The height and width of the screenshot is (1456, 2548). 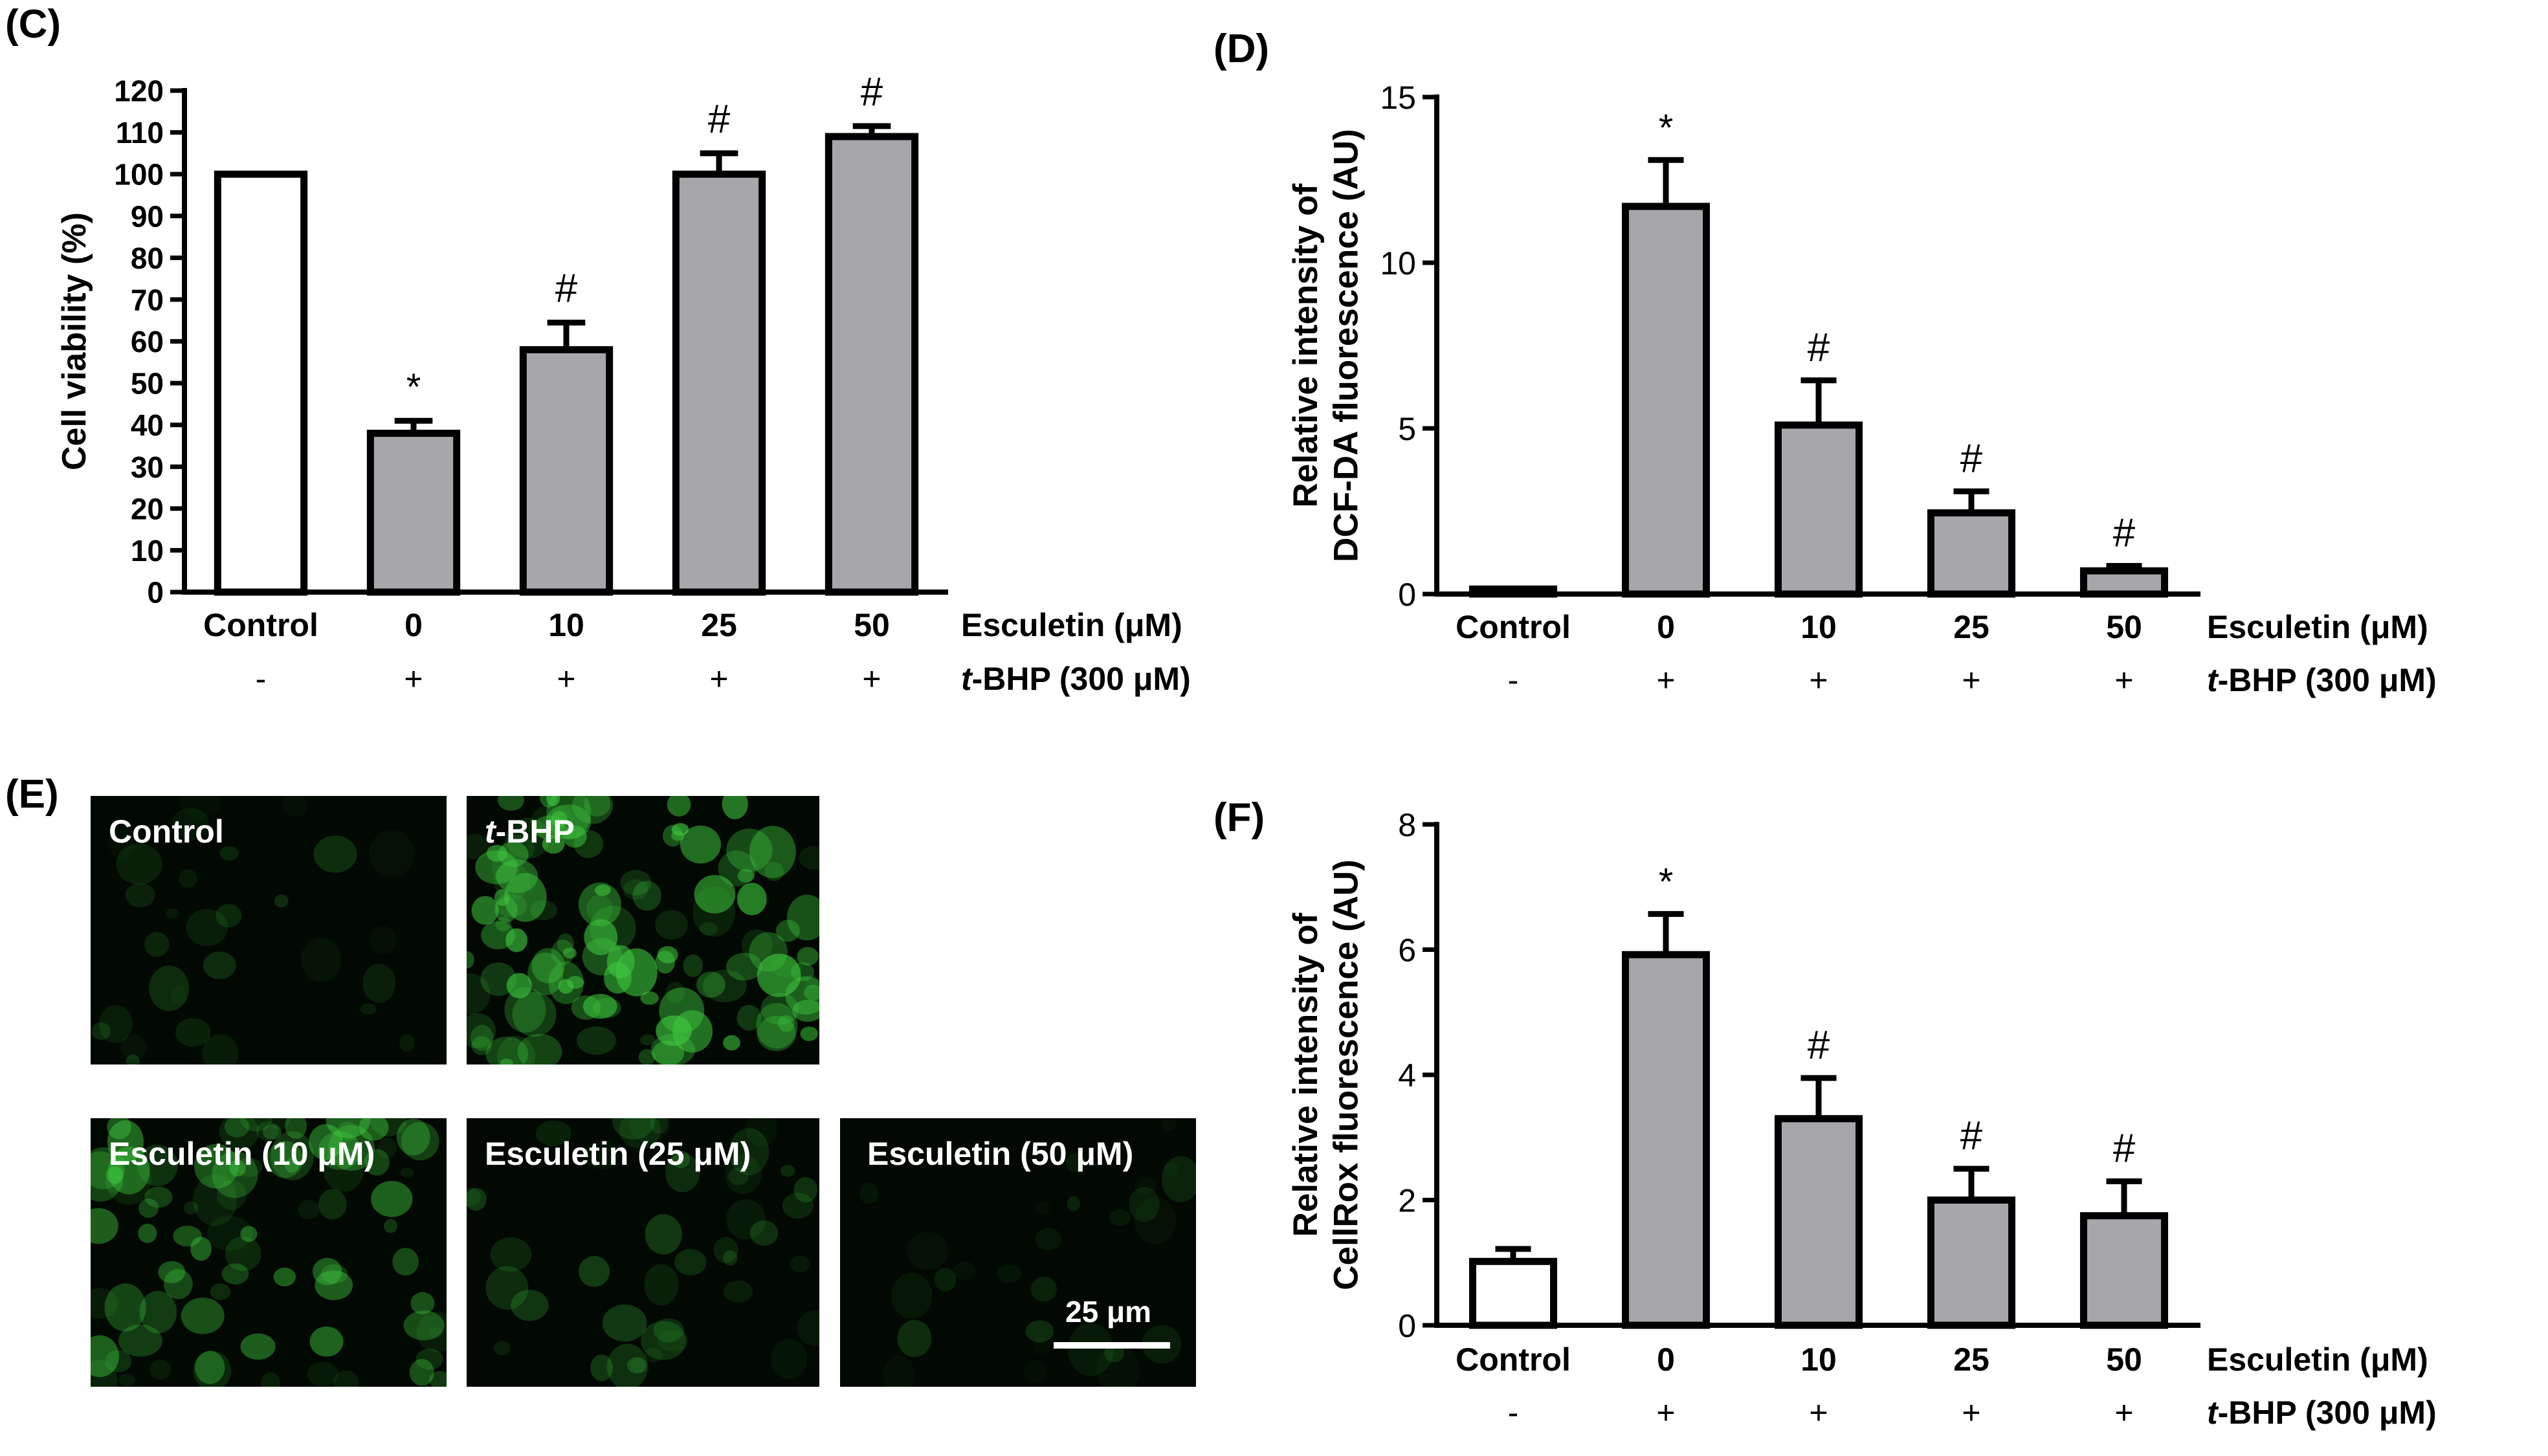 What do you see at coordinates (147, 258) in the screenshot?
I see `y-tick-label: 80` at bounding box center [147, 258].